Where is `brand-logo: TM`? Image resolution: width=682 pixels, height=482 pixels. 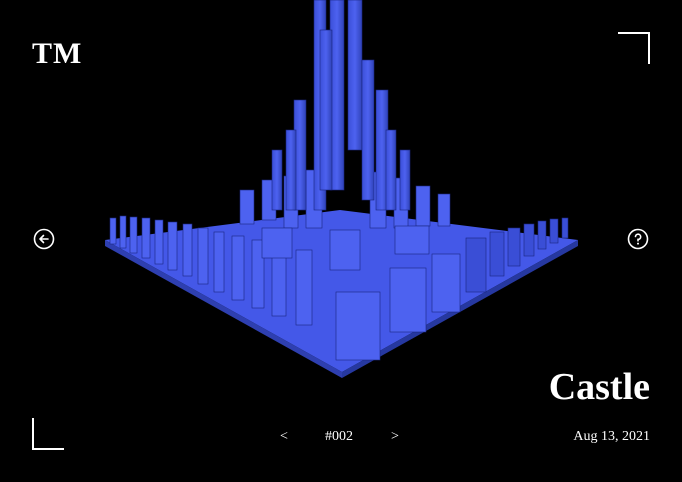 brand-logo: TM is located at coordinates (57, 53).